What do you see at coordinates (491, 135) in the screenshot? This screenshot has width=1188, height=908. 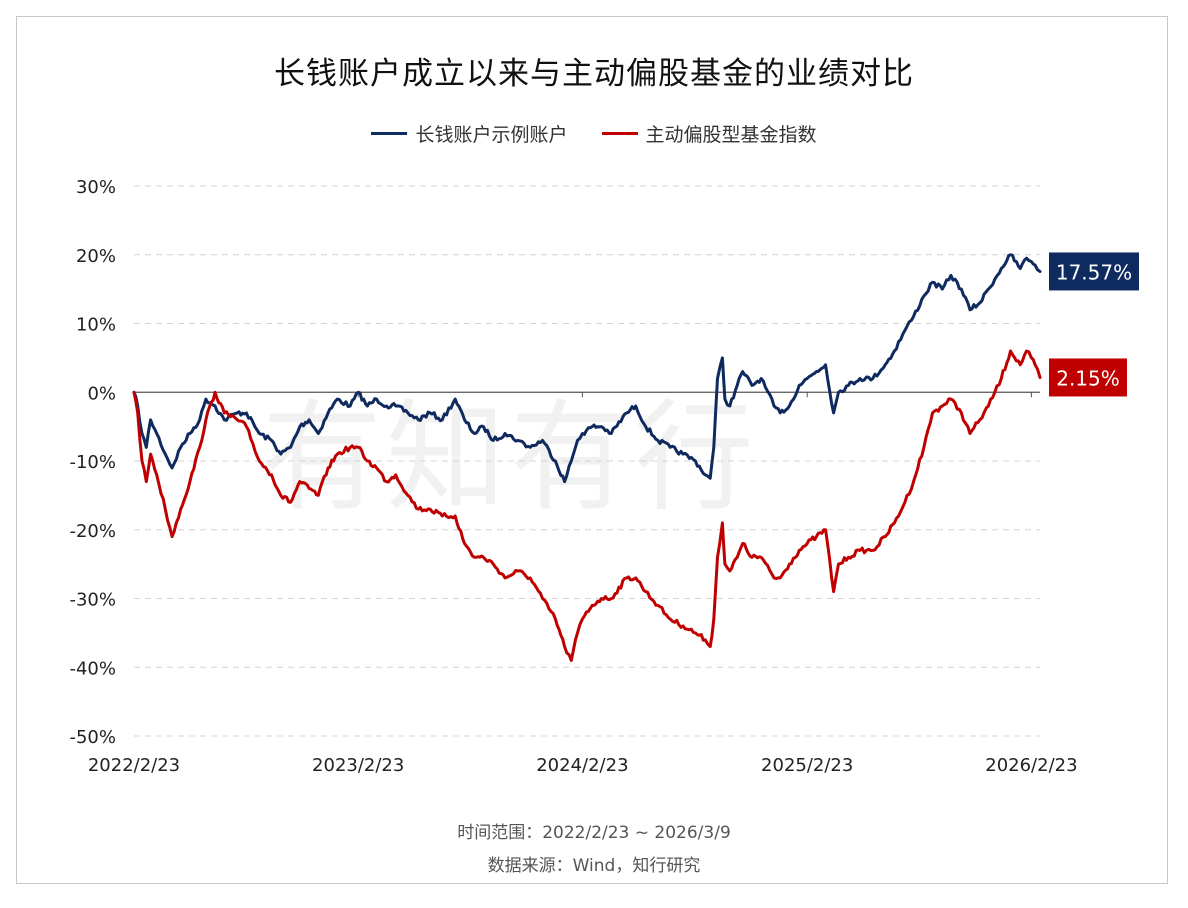 I see `legend-label-account: 长钱账户示例账户` at bounding box center [491, 135].